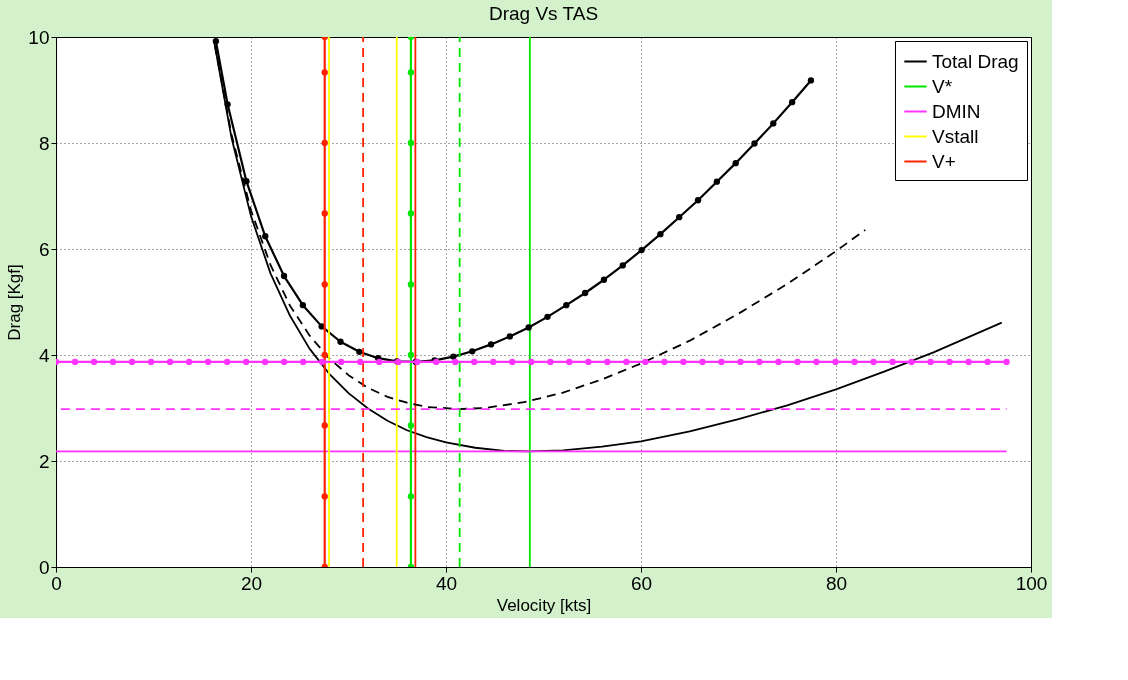  Describe the element at coordinates (44, 143) in the screenshot. I see `y-tick-label: 8` at that location.